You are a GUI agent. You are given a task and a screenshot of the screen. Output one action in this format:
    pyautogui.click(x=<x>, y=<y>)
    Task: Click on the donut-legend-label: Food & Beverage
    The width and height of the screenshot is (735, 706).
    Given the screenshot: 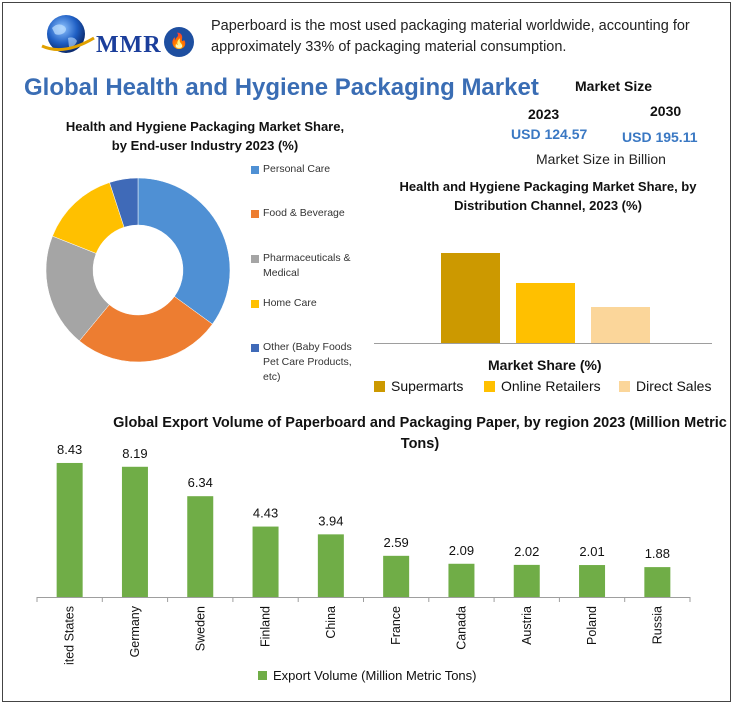 What is the action you would take?
    pyautogui.click(x=304, y=213)
    